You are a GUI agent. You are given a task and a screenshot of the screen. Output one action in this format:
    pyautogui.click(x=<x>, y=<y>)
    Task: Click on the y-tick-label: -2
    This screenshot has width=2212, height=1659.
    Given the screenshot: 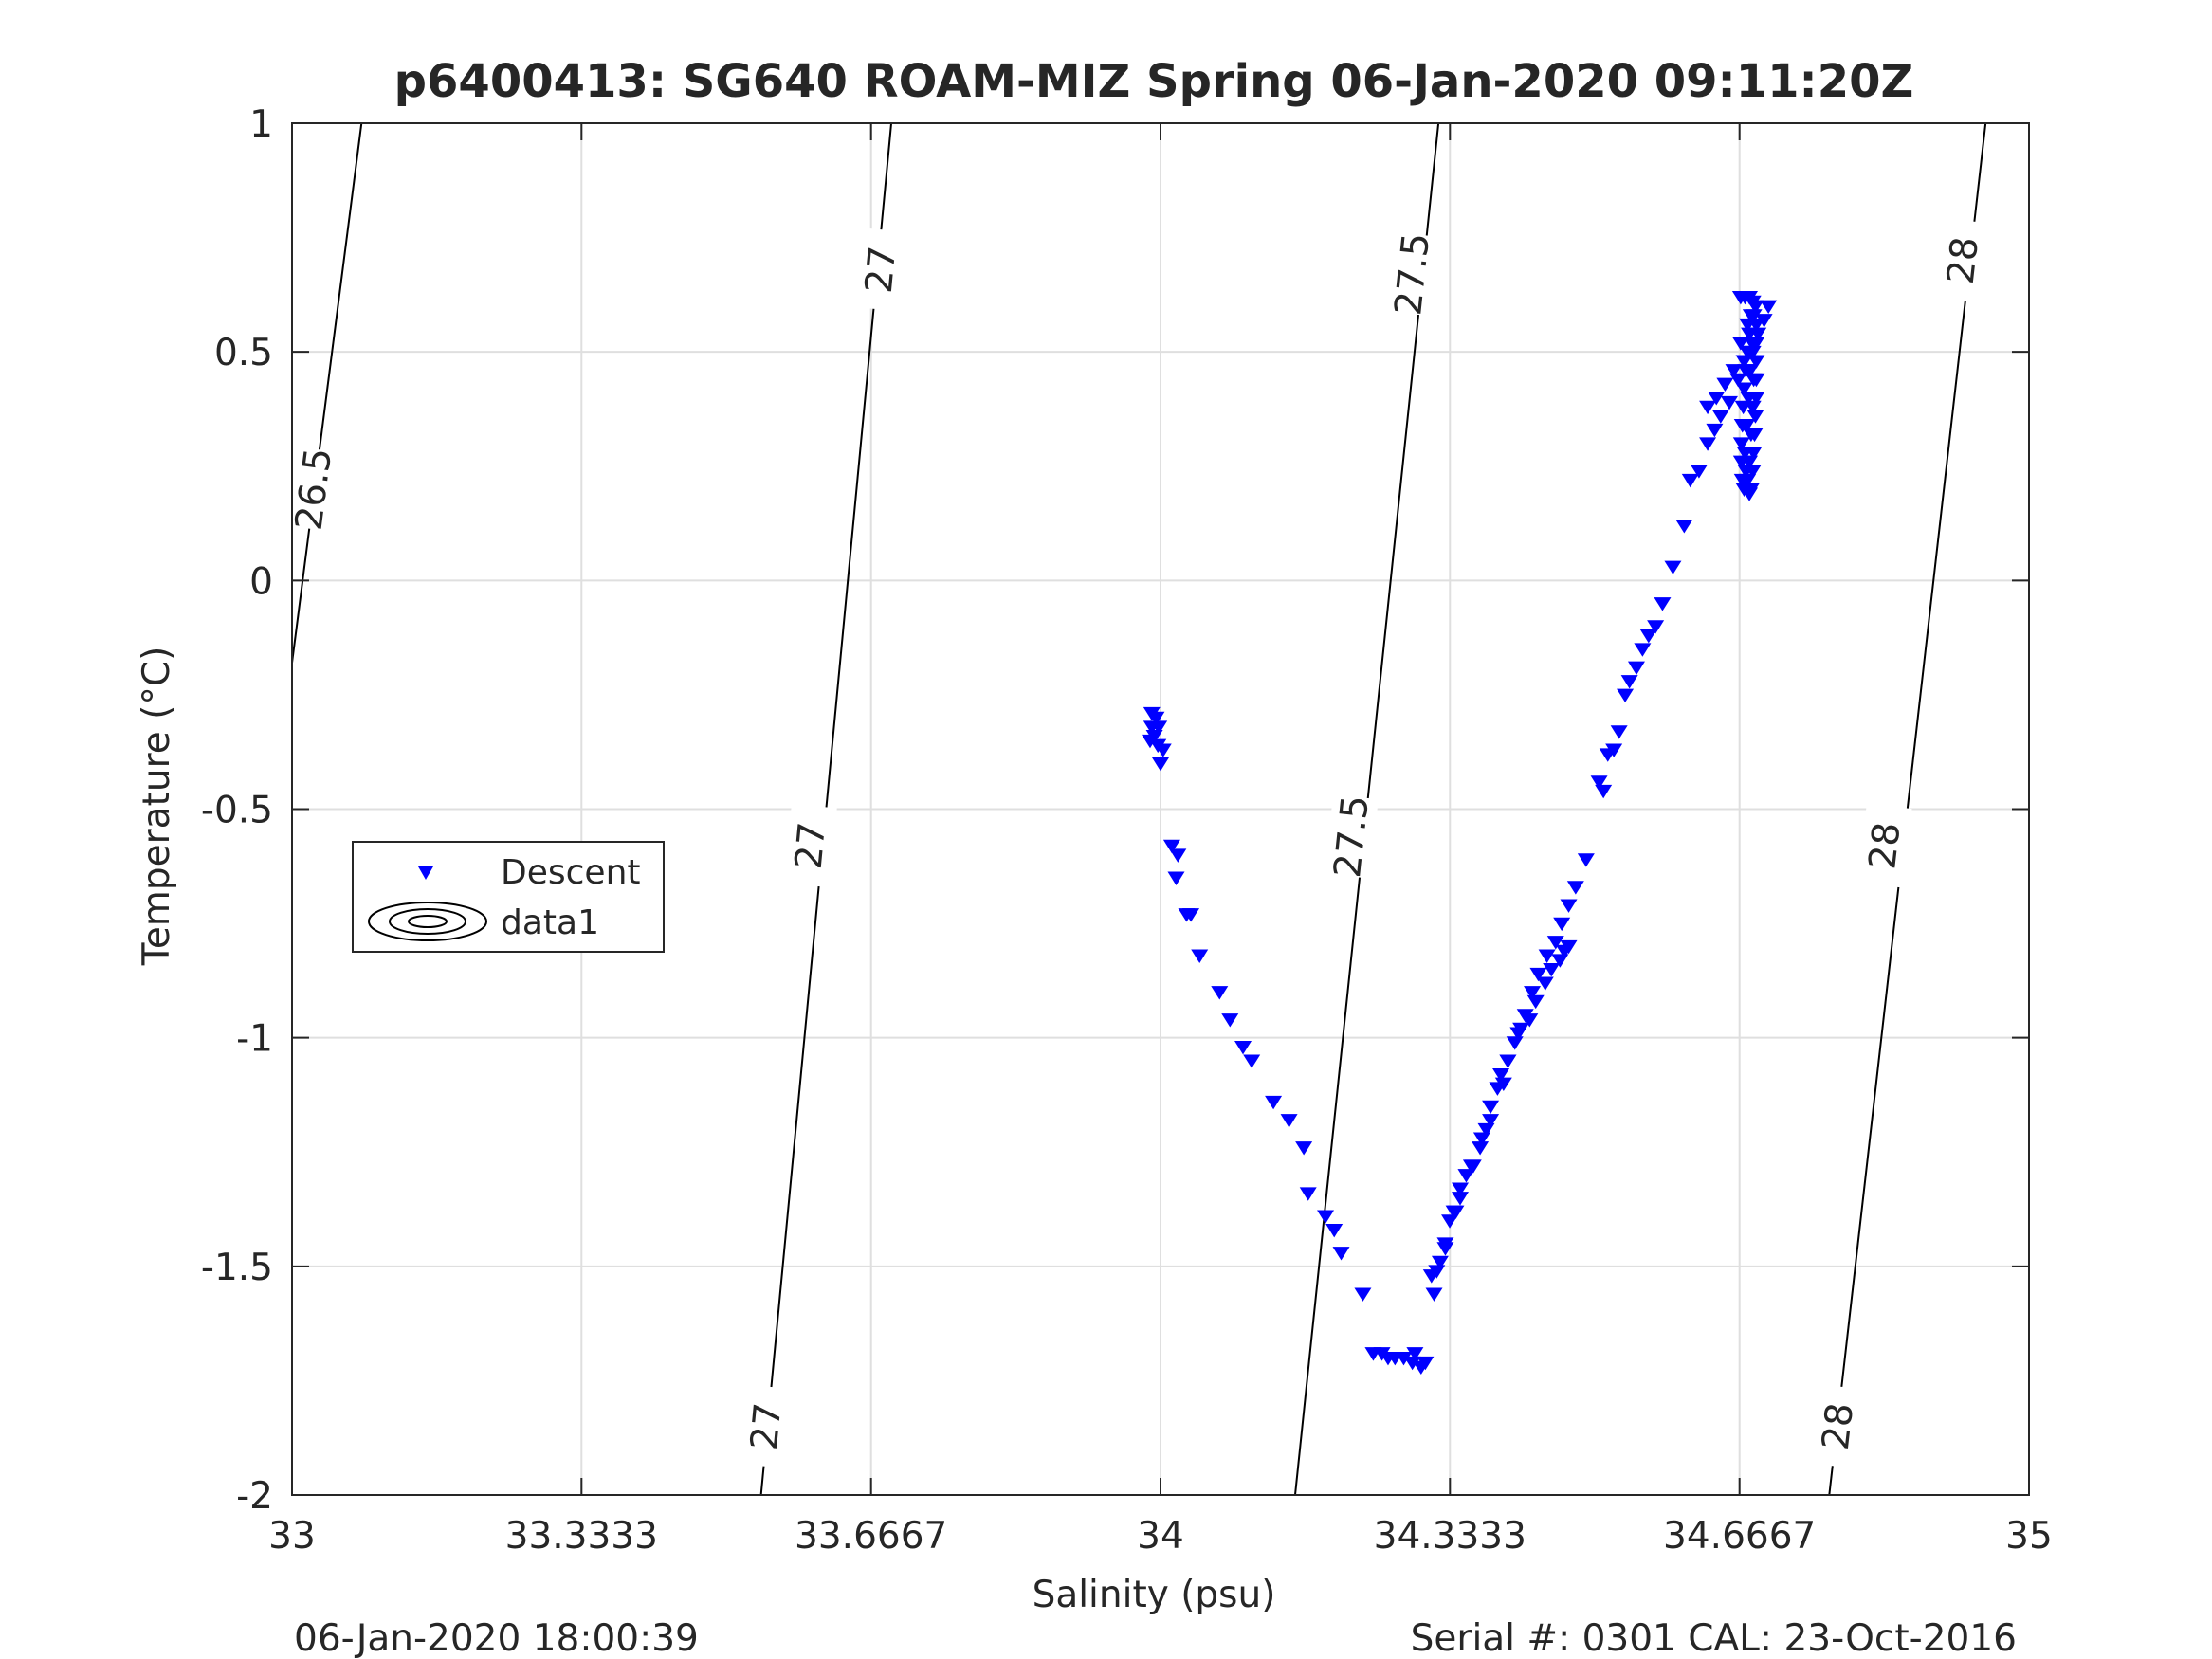 What is the action you would take?
    pyautogui.click(x=254, y=1496)
    